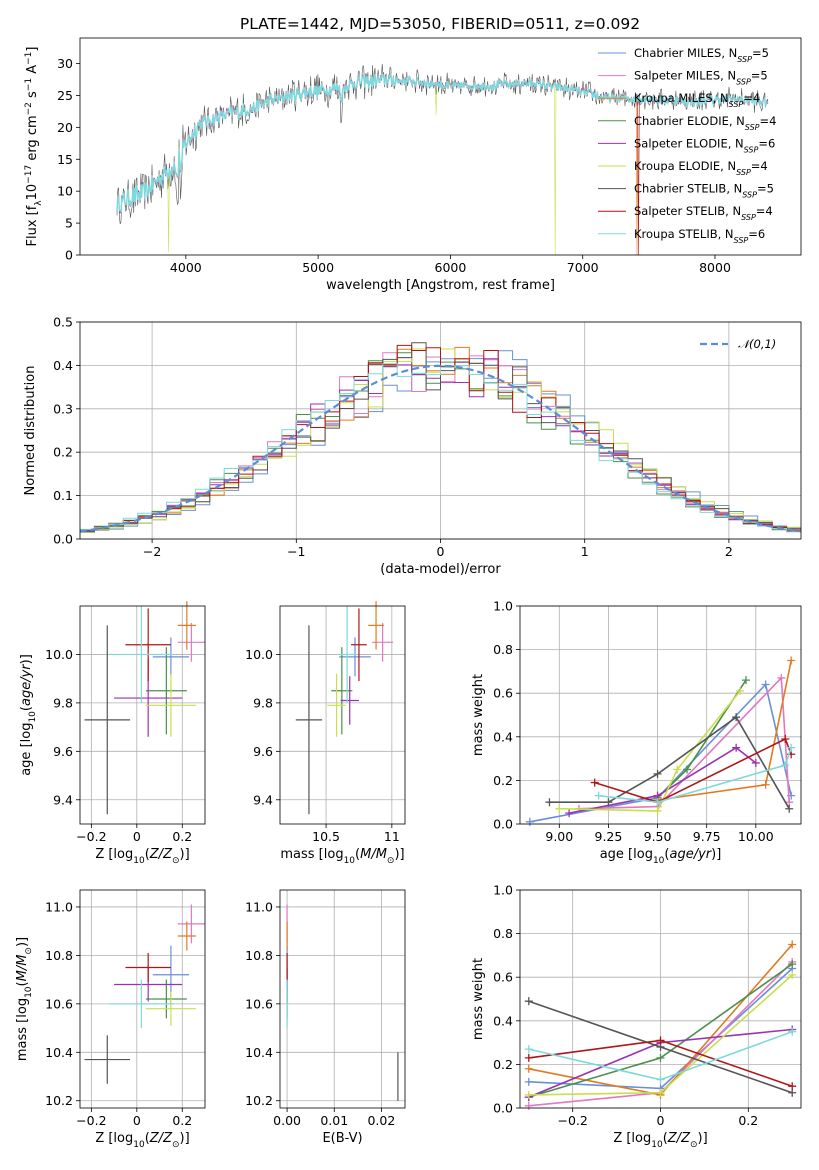  What do you see at coordinates (296, 551) in the screenshot?
I see `x-tick-label: −1` at bounding box center [296, 551].